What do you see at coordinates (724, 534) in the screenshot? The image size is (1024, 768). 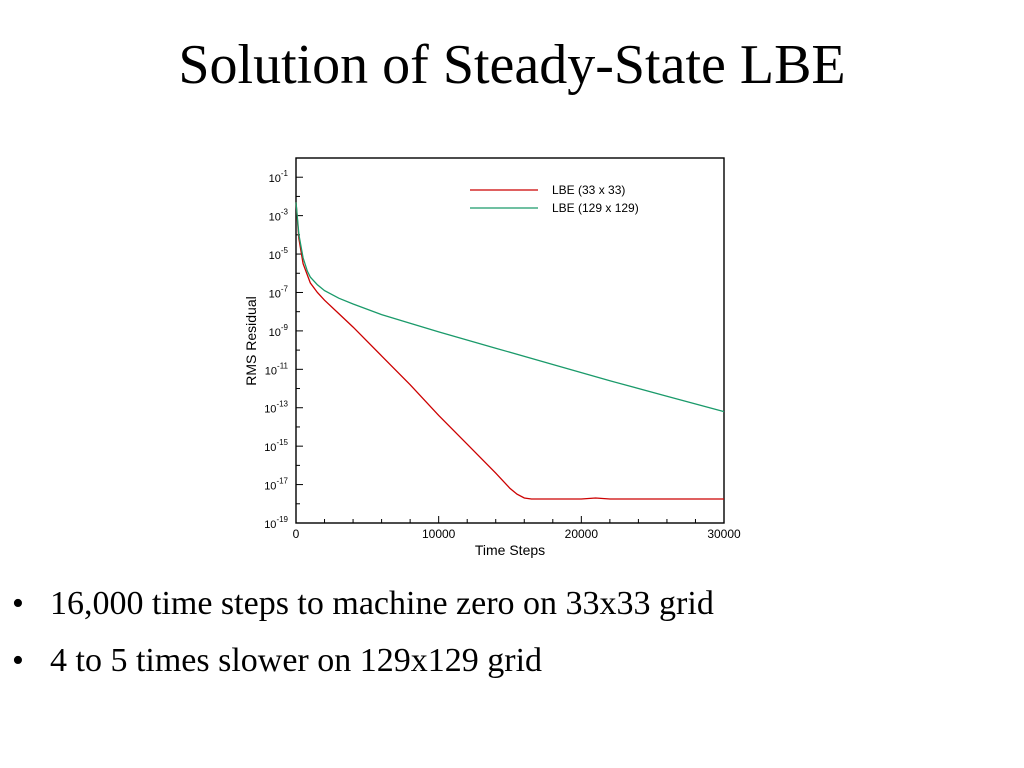 I see `x-tick-label: 30000` at bounding box center [724, 534].